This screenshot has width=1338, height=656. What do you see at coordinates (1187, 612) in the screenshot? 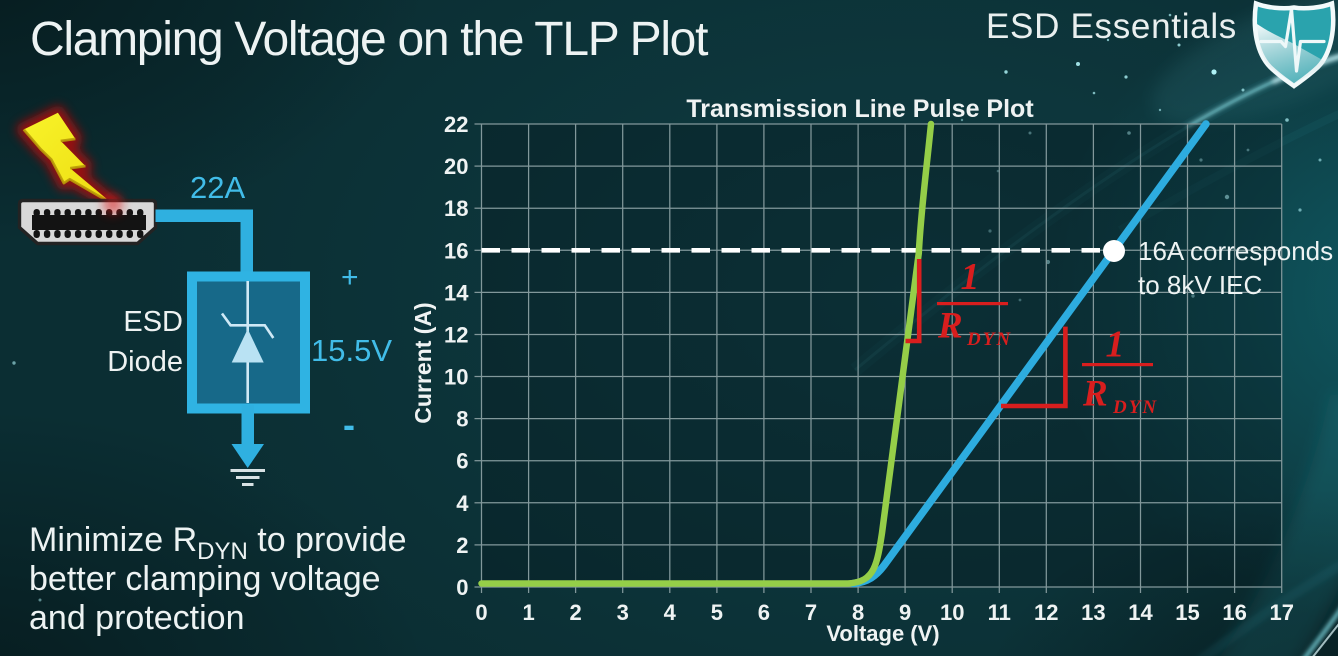
I see `svg-text: 15` at bounding box center [1187, 612].